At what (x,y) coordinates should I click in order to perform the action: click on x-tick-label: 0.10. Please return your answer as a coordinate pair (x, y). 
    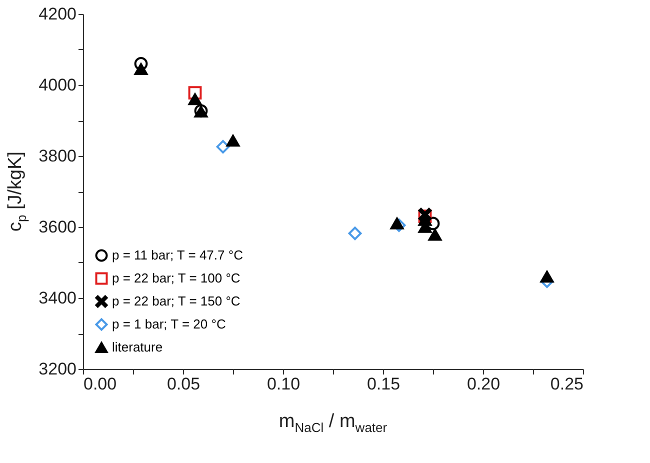
    Looking at the image, I should click on (283, 384).